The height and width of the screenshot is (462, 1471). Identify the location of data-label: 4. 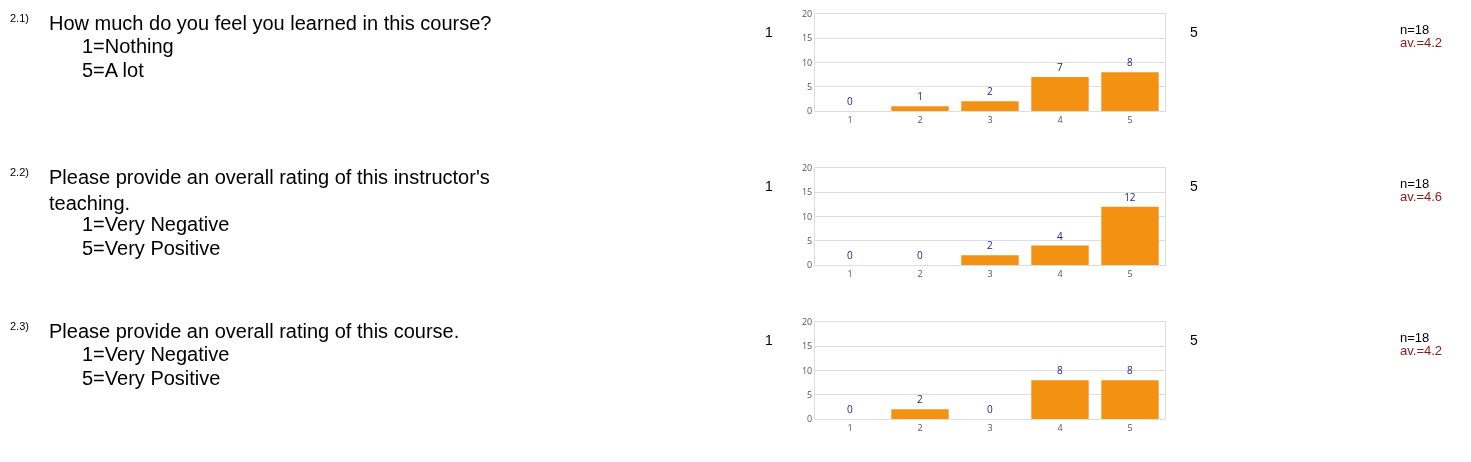
(1060, 235).